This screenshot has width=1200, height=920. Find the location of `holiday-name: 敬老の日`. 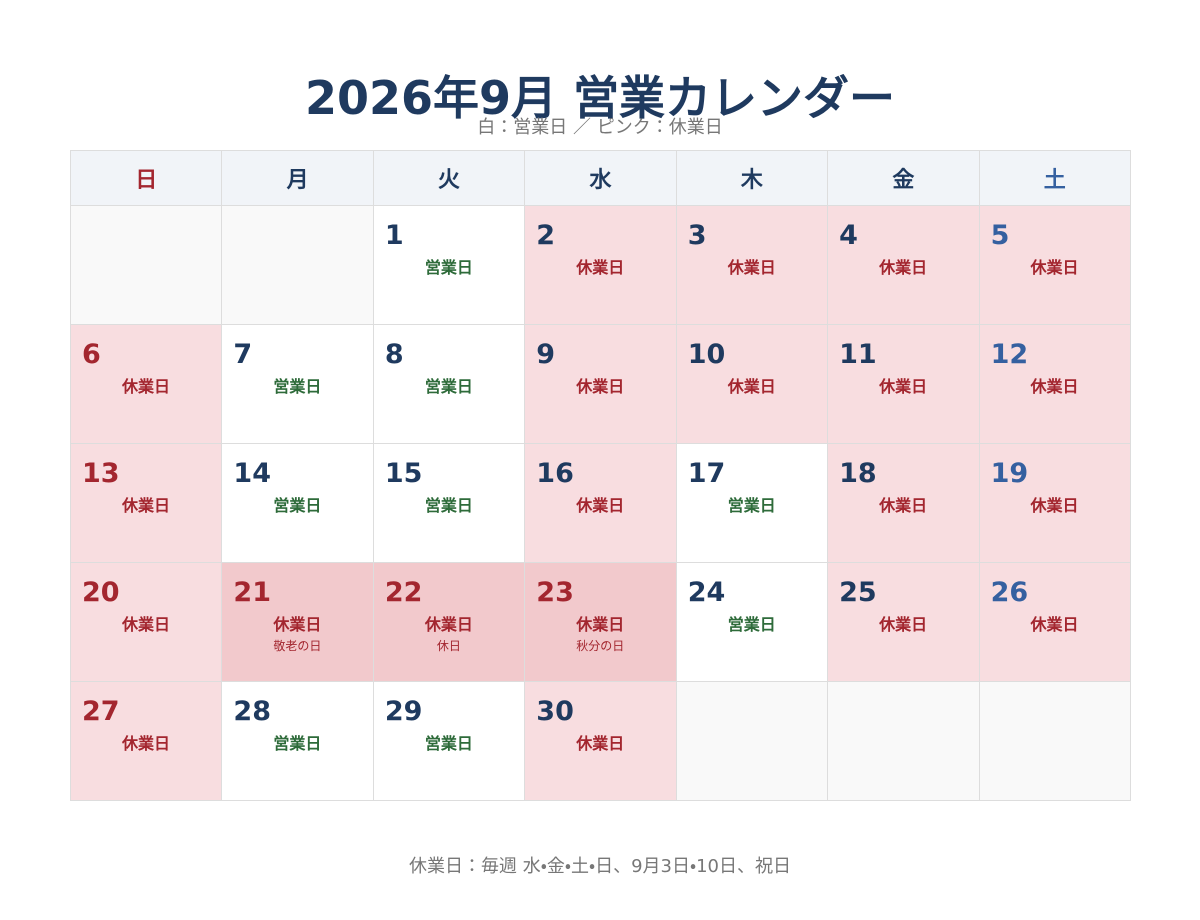

holiday-name: 敬老の日 is located at coordinates (297, 646).